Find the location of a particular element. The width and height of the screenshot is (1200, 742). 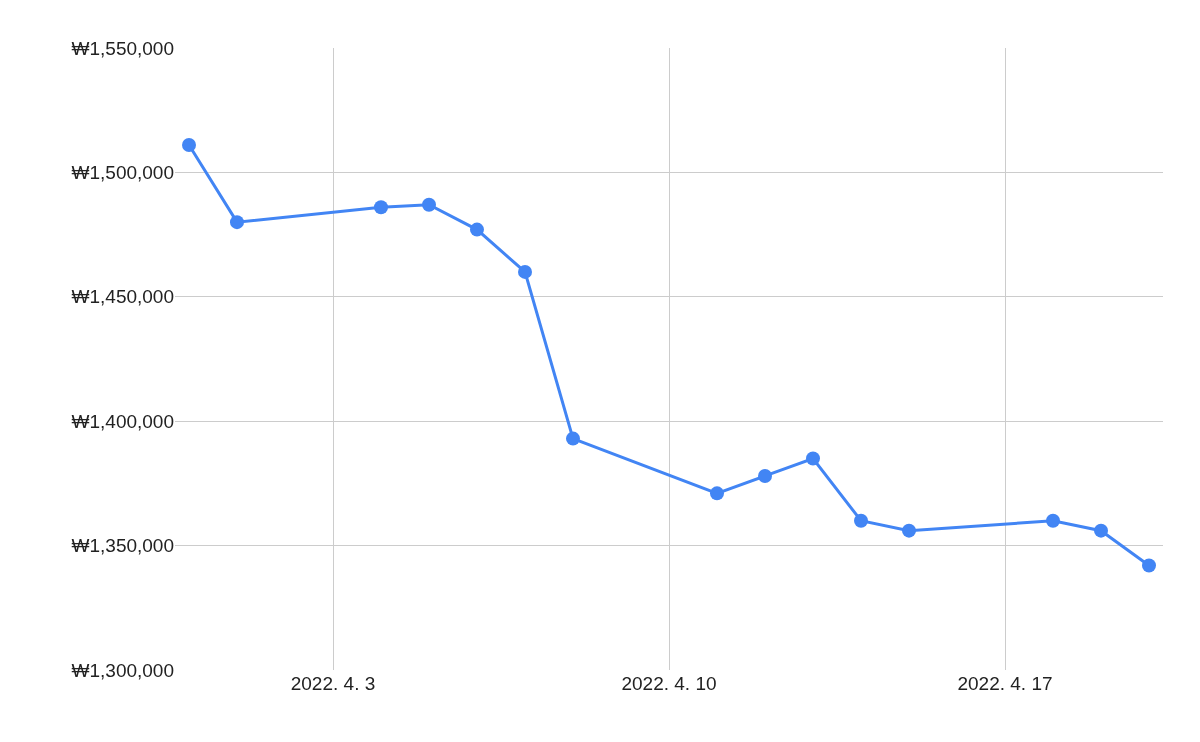

x-tick-label: 2022. 4. 3 is located at coordinates (333, 683).